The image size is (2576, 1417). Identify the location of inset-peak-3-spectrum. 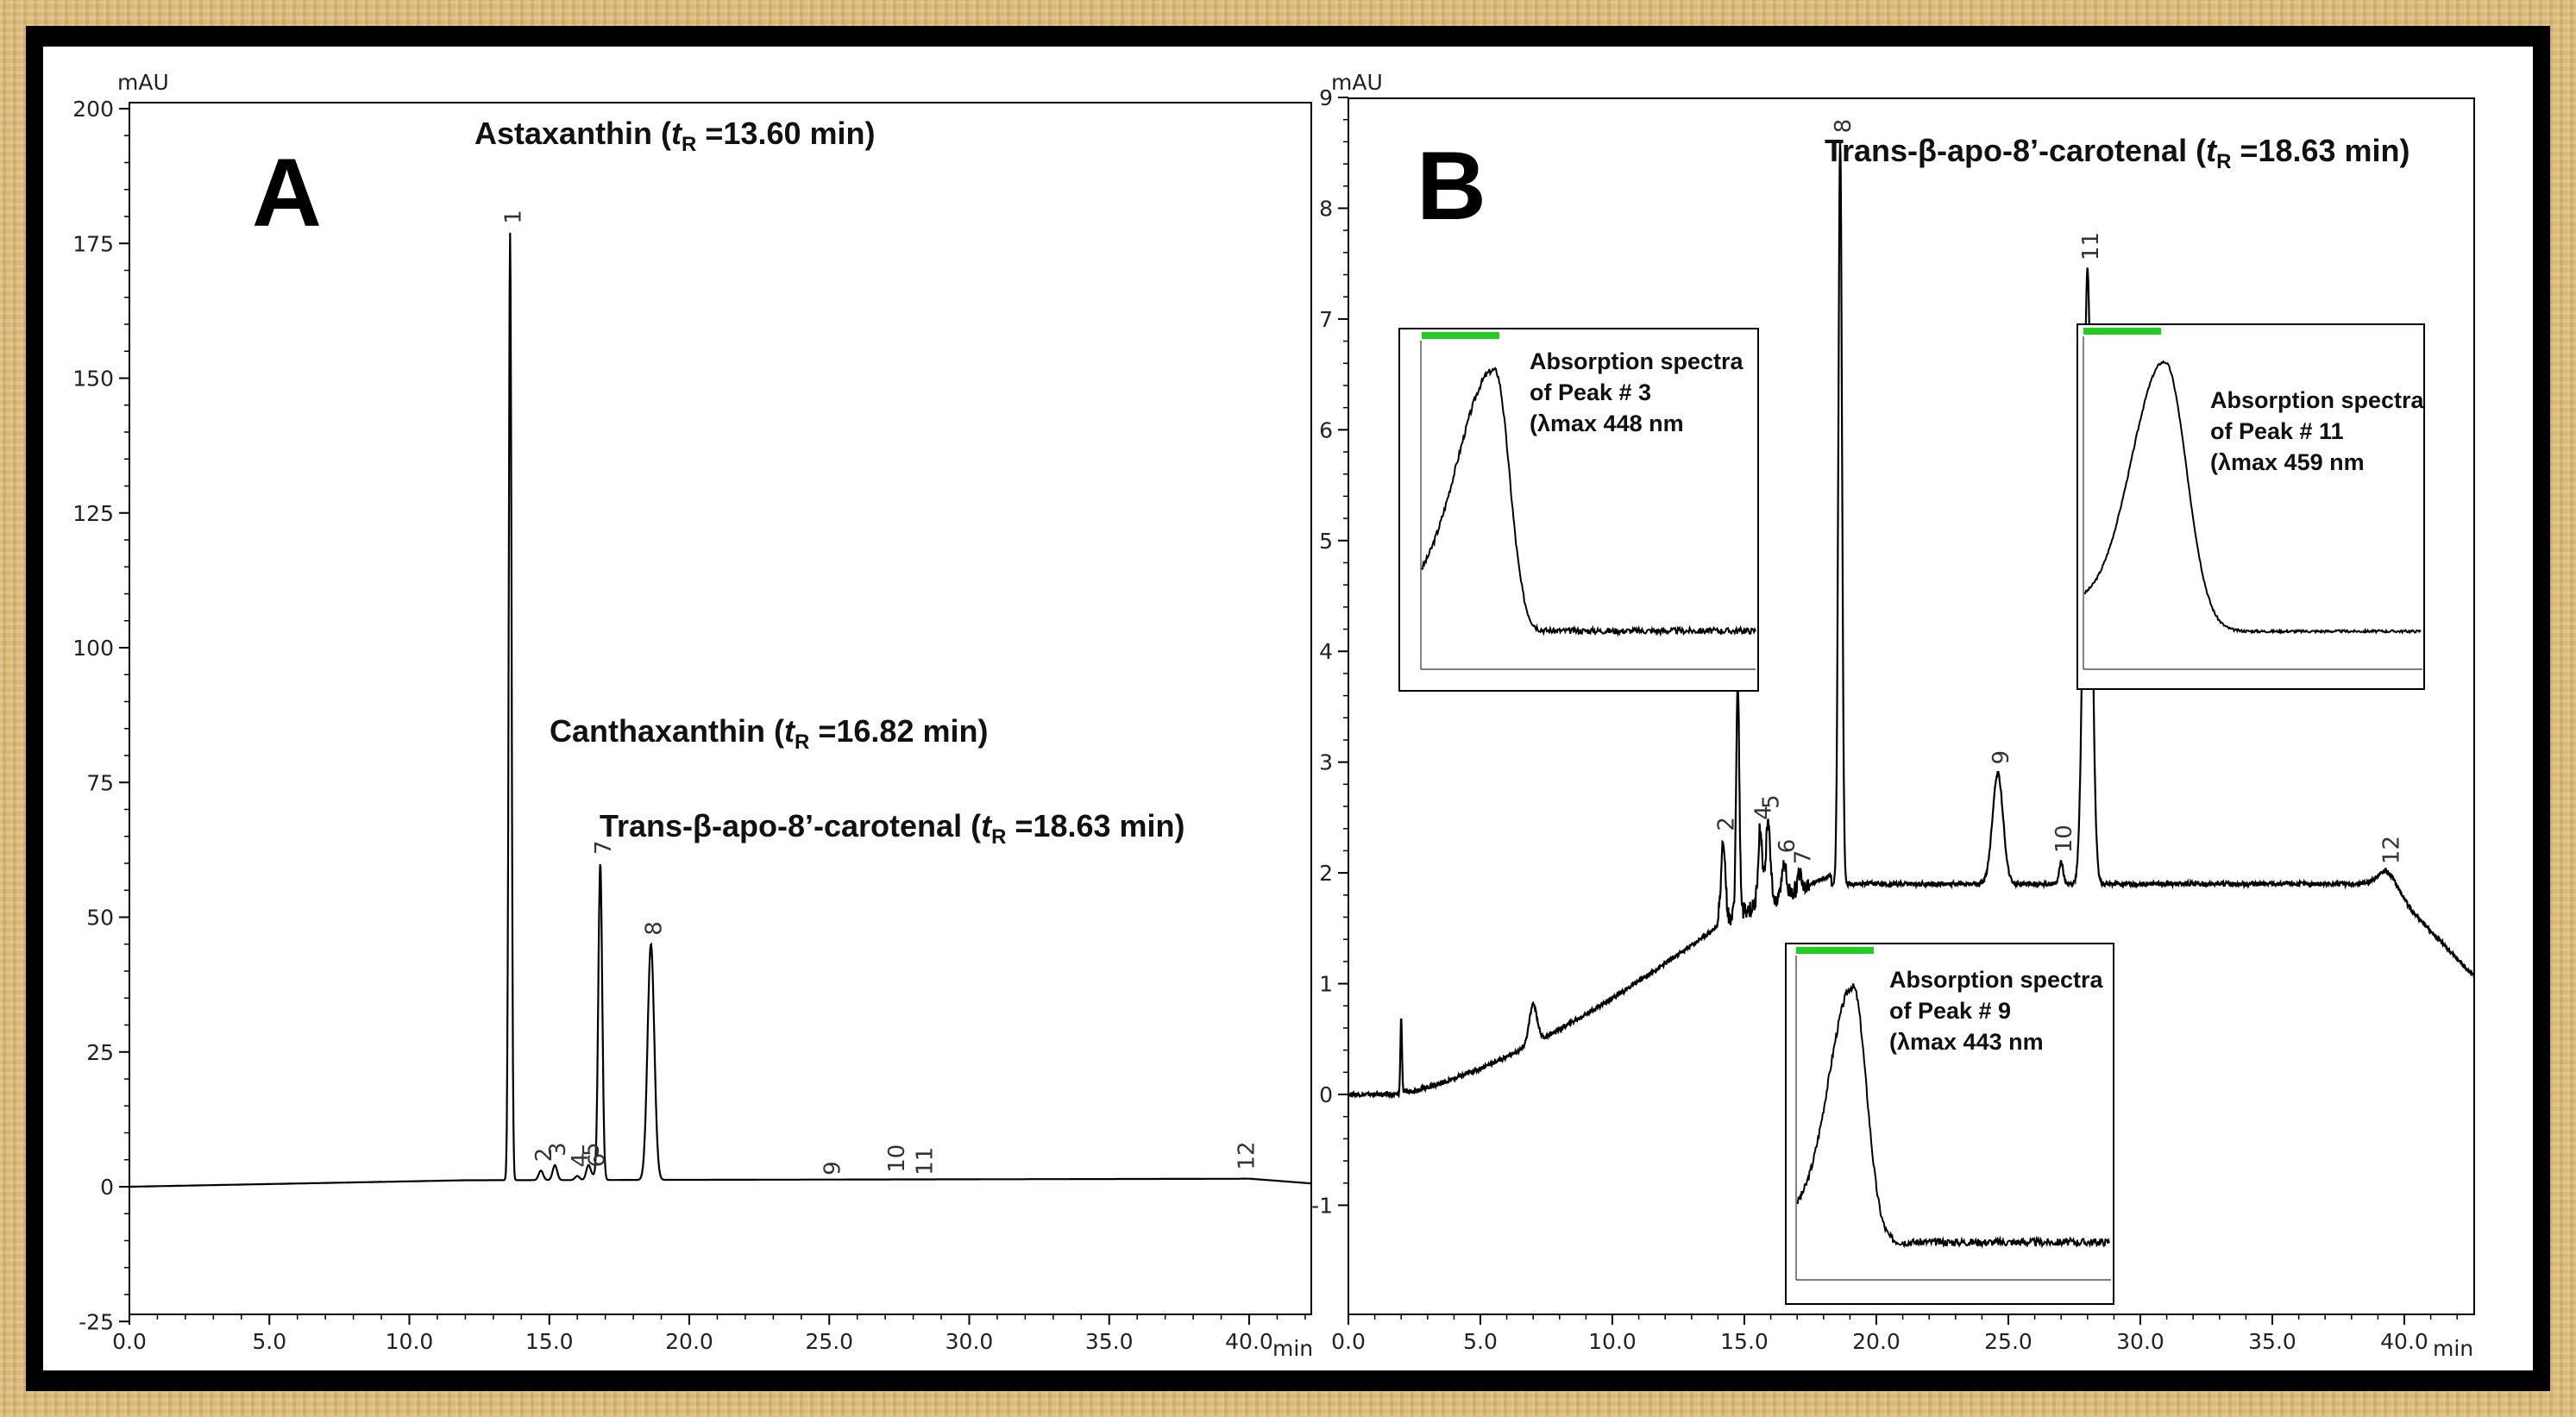
(1588, 502).